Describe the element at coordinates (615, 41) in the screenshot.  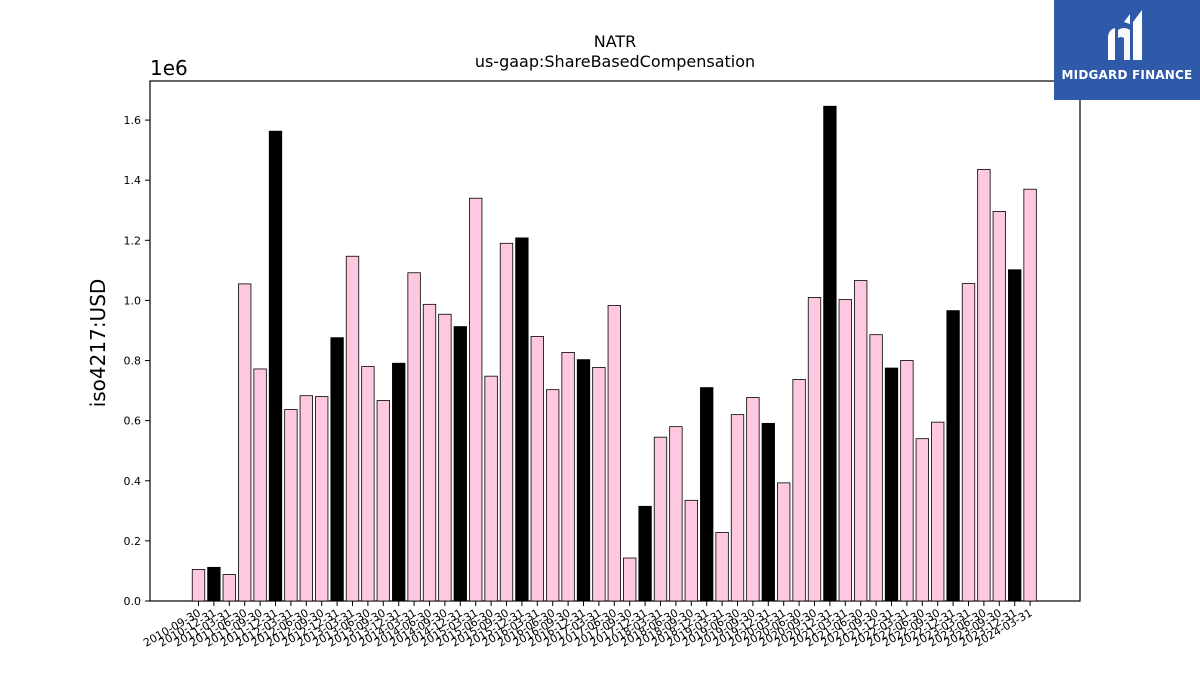
I see `chart-title: NATR` at that location.